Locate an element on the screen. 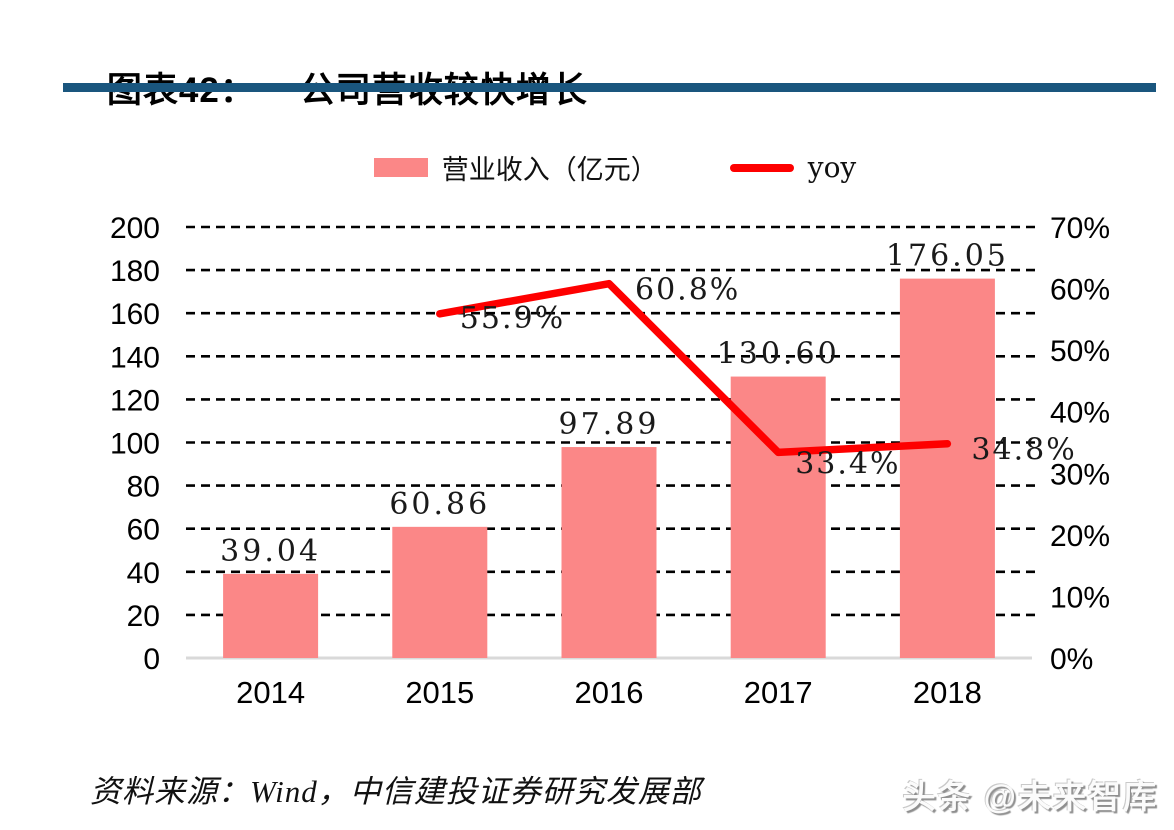 The image size is (1174, 830). x-axis-label-2016: 2016 is located at coordinates (609, 692).